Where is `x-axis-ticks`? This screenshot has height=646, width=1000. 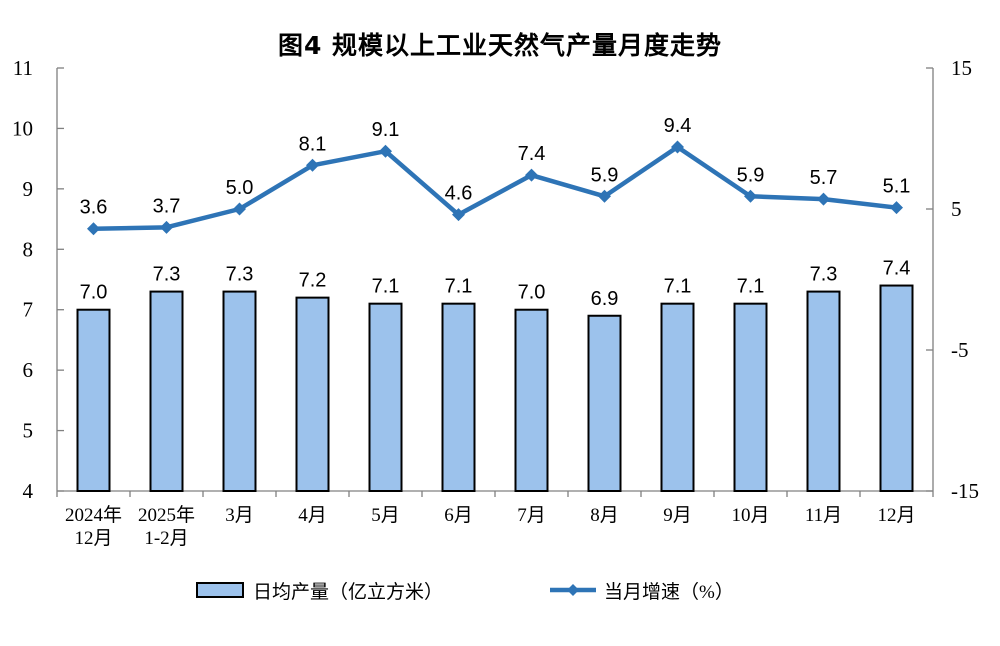
x-axis-ticks is located at coordinates (495, 494).